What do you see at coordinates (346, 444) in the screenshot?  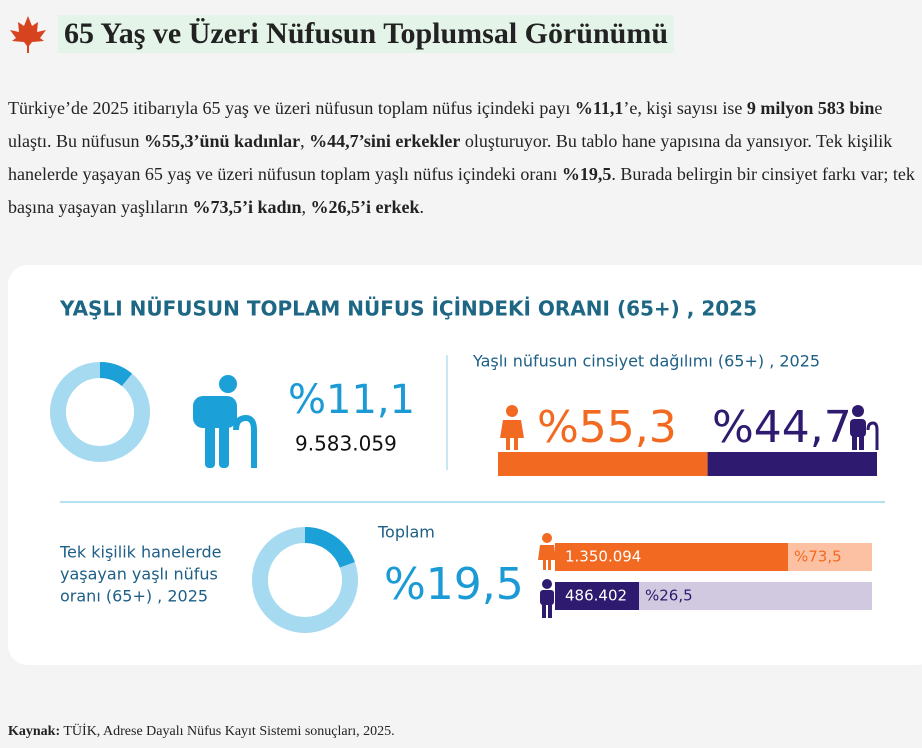 I see `population: 9.583.059` at bounding box center [346, 444].